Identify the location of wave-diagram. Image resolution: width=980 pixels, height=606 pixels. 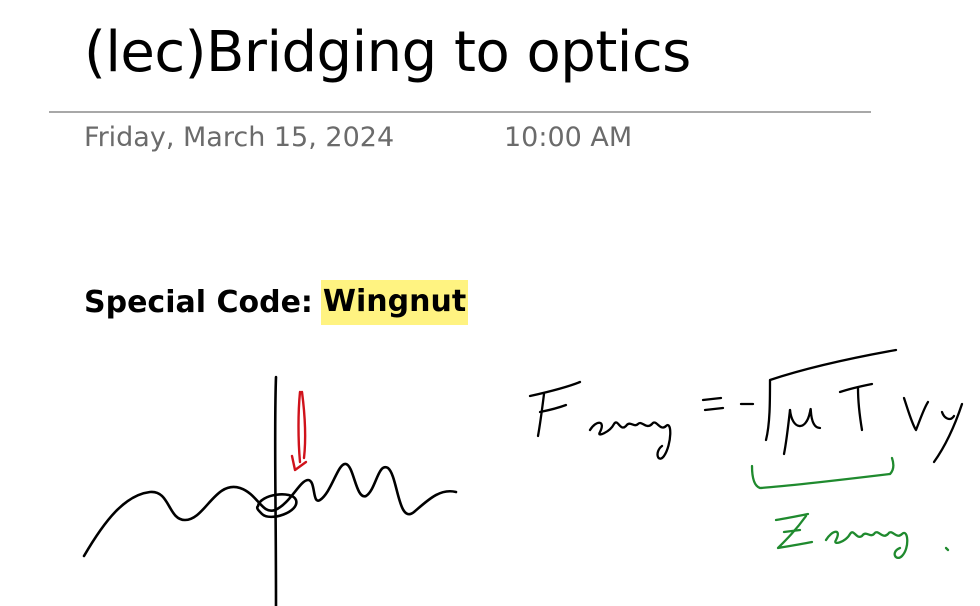
(270, 490).